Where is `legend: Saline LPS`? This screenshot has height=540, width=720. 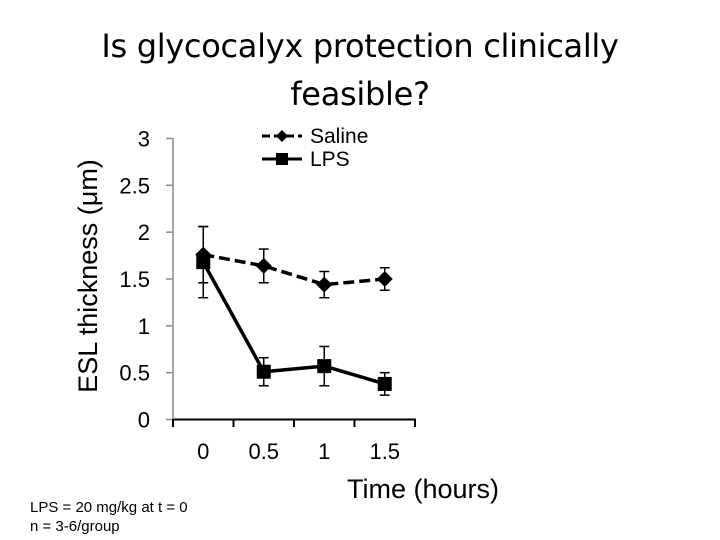 legend: Saline LPS is located at coordinates (315, 148).